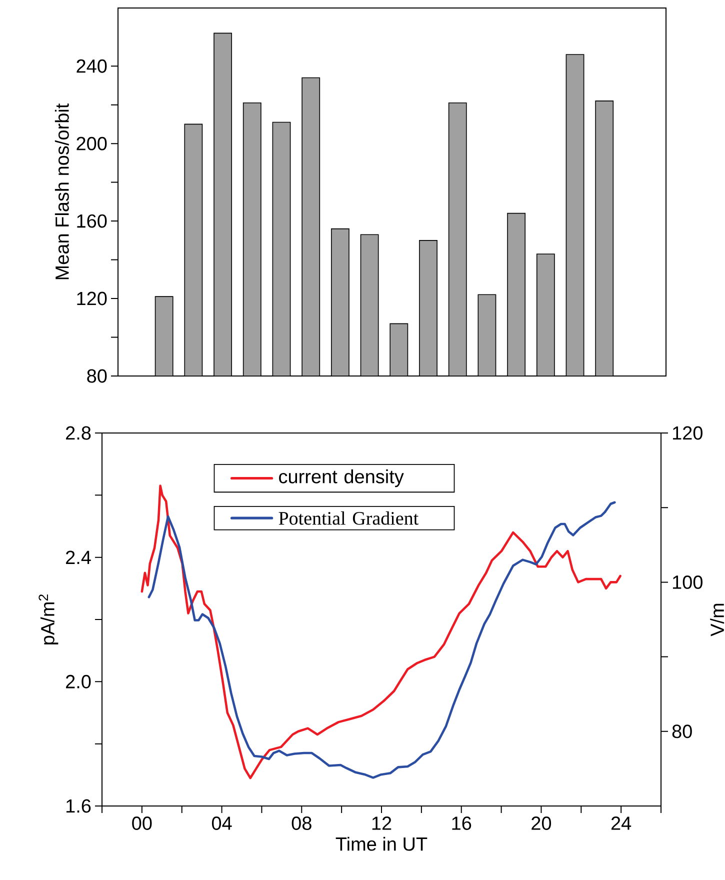 The width and height of the screenshot is (725, 880). I want to click on y2-axis-title: V/m, so click(717, 620).